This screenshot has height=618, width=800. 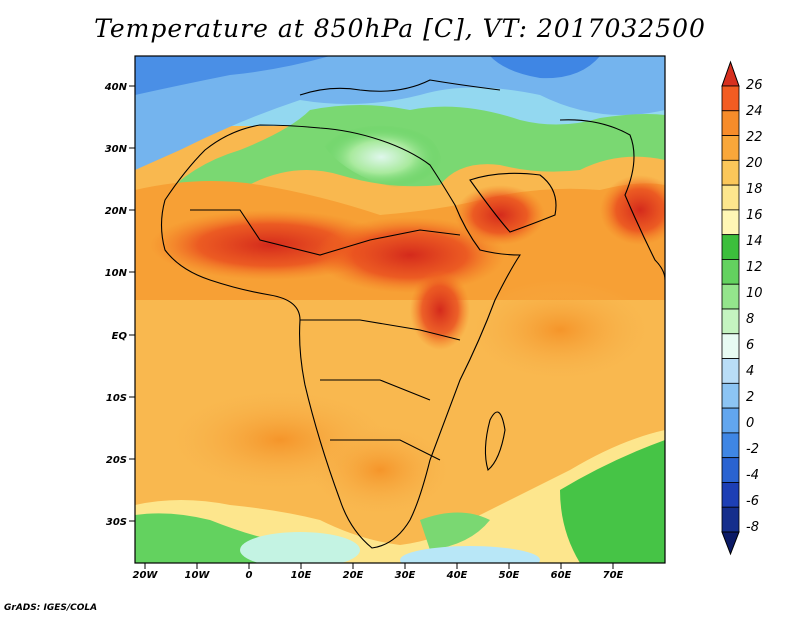 What do you see at coordinates (119, 305) in the screenshot?
I see `lat-axis: 40N 30N 20N 10N EQ 10S 20S 30S` at bounding box center [119, 305].